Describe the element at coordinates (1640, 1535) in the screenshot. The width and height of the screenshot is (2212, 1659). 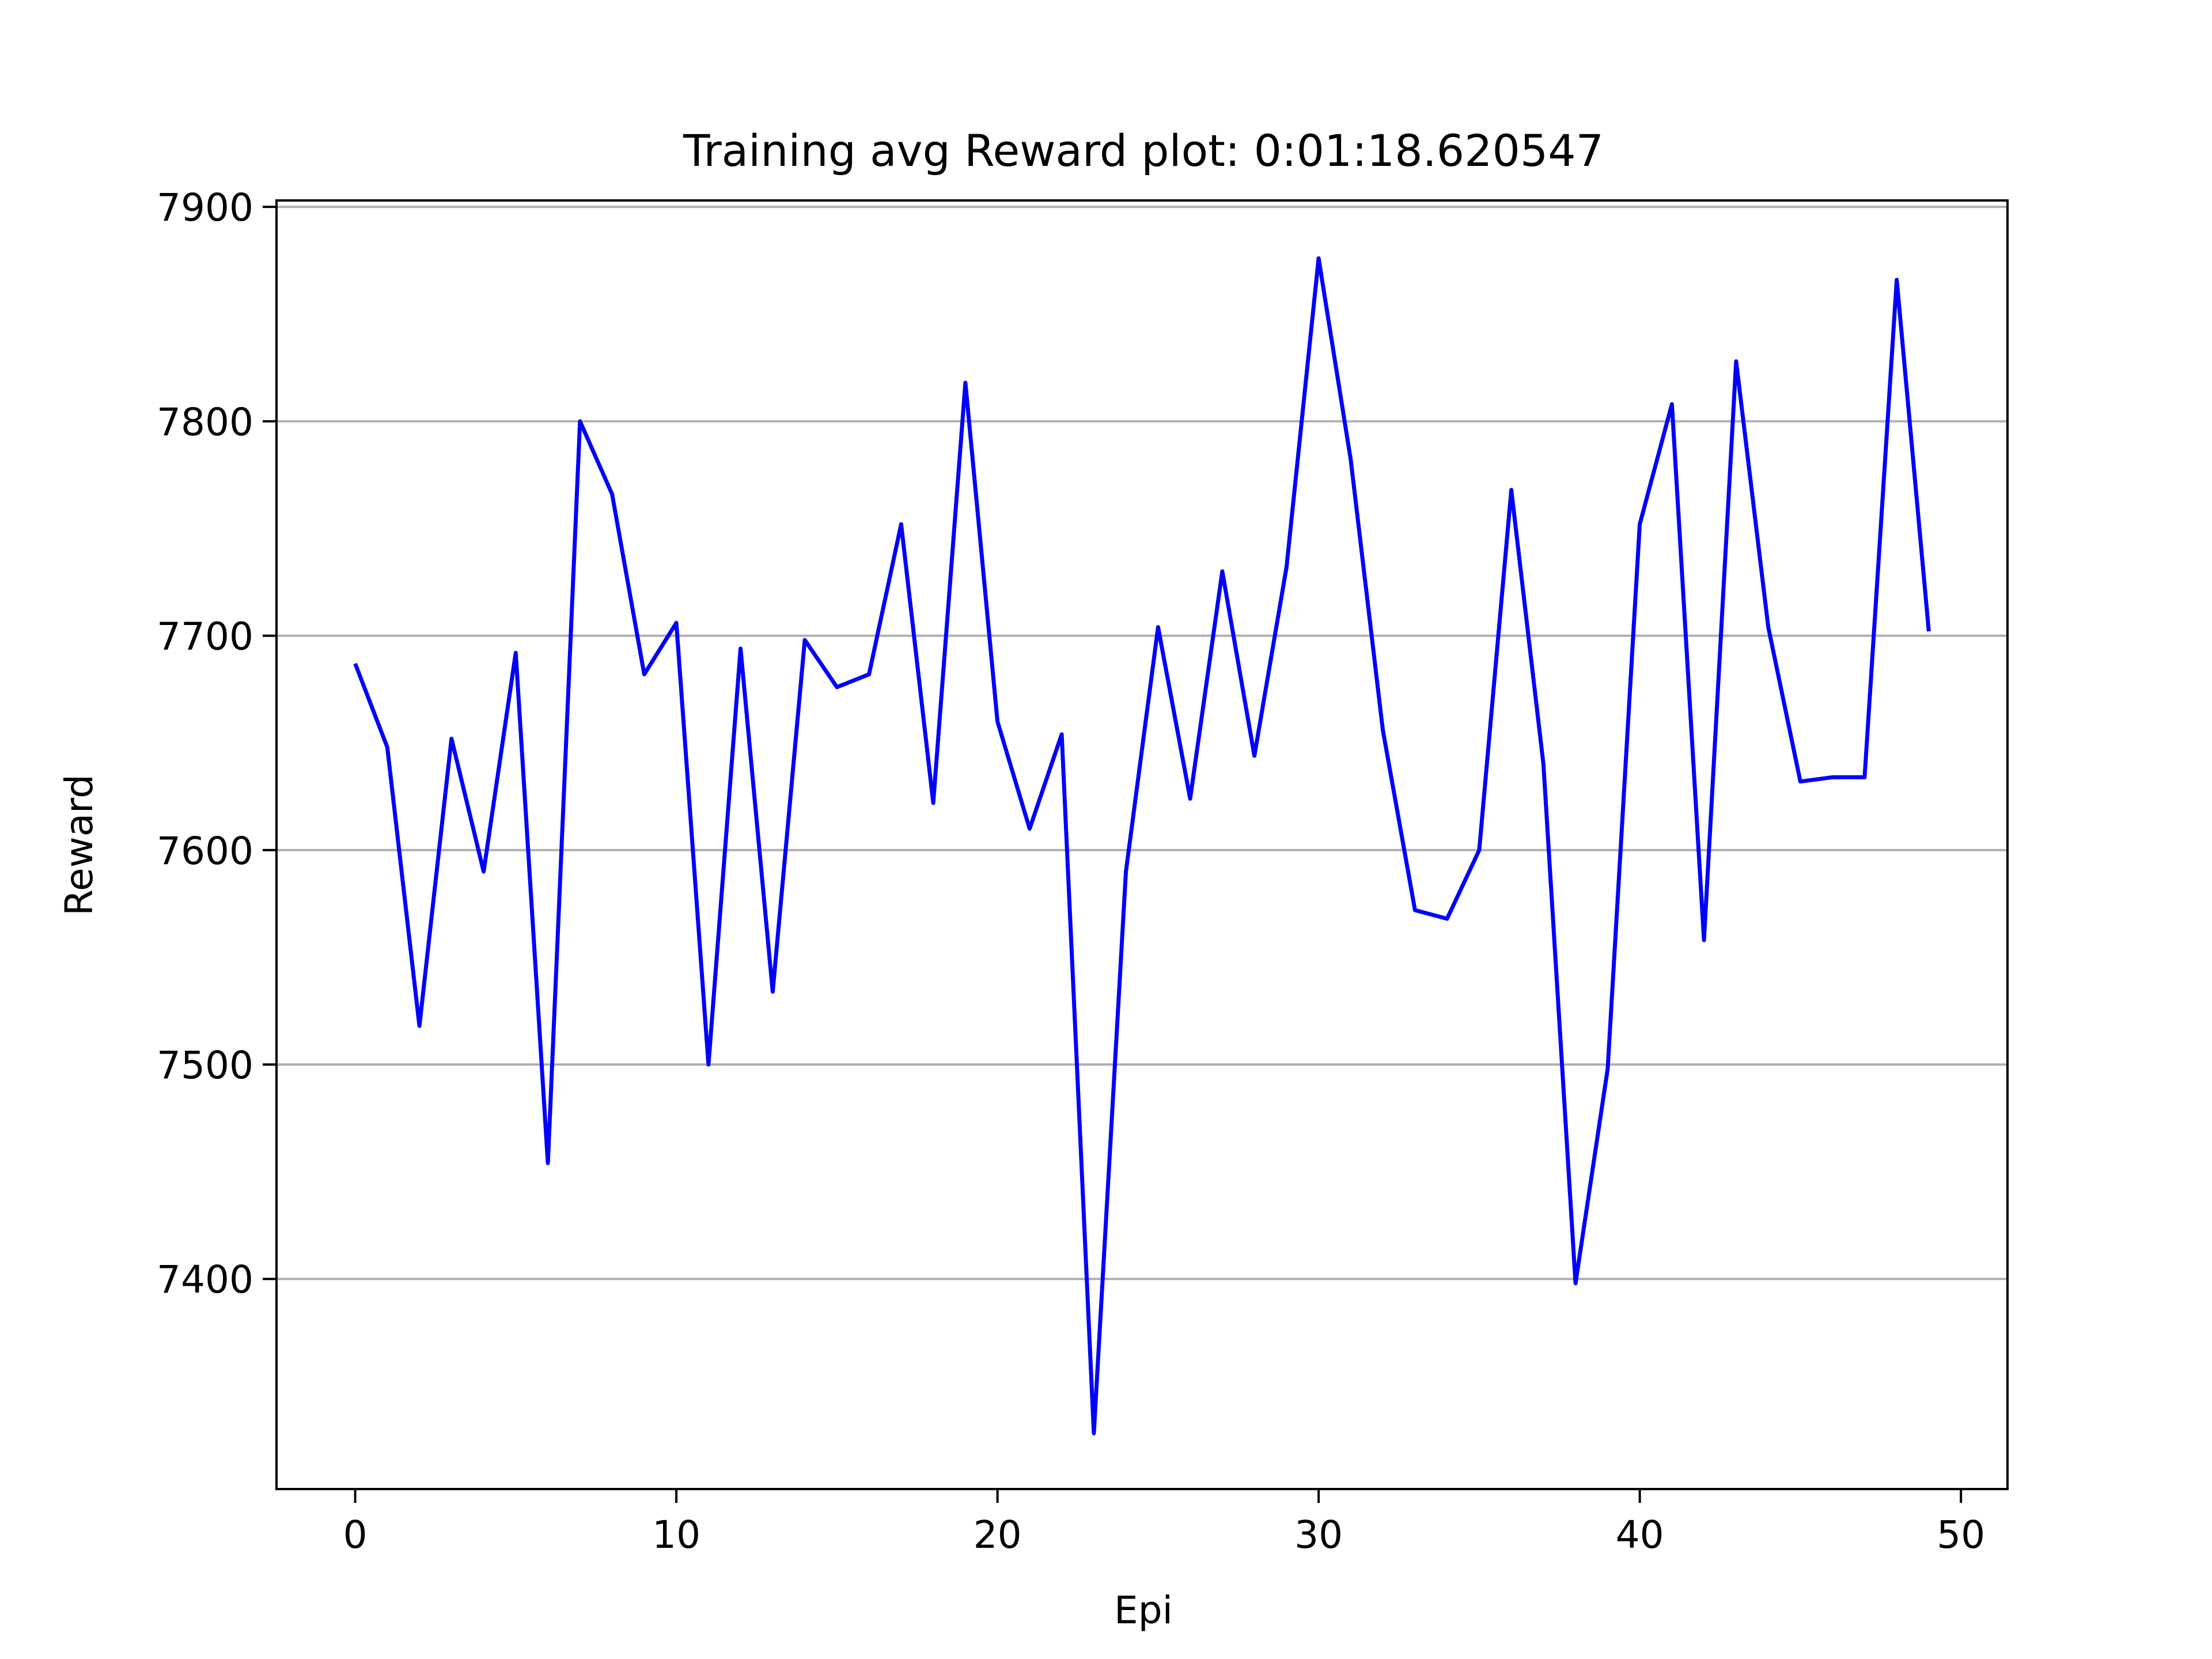
I see `x-tick-label: 40` at that location.